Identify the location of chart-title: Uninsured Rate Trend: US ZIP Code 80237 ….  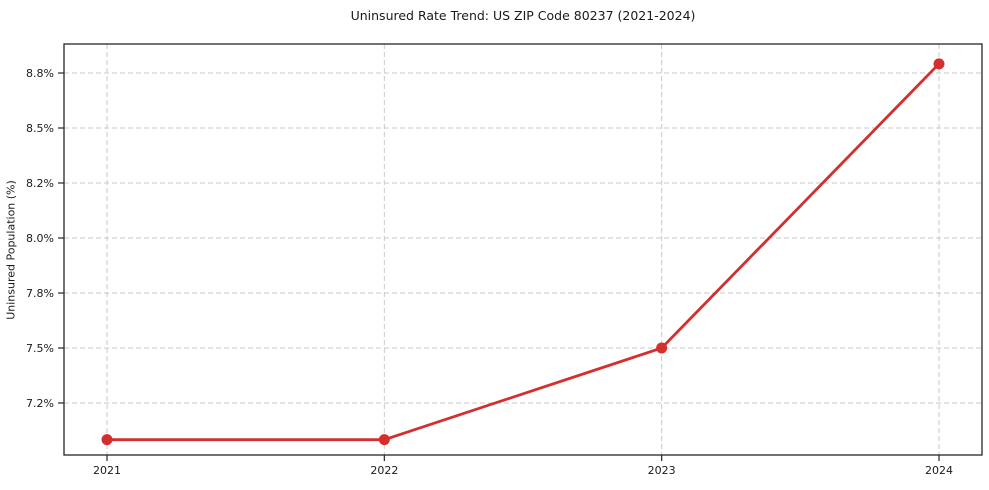
(523, 15).